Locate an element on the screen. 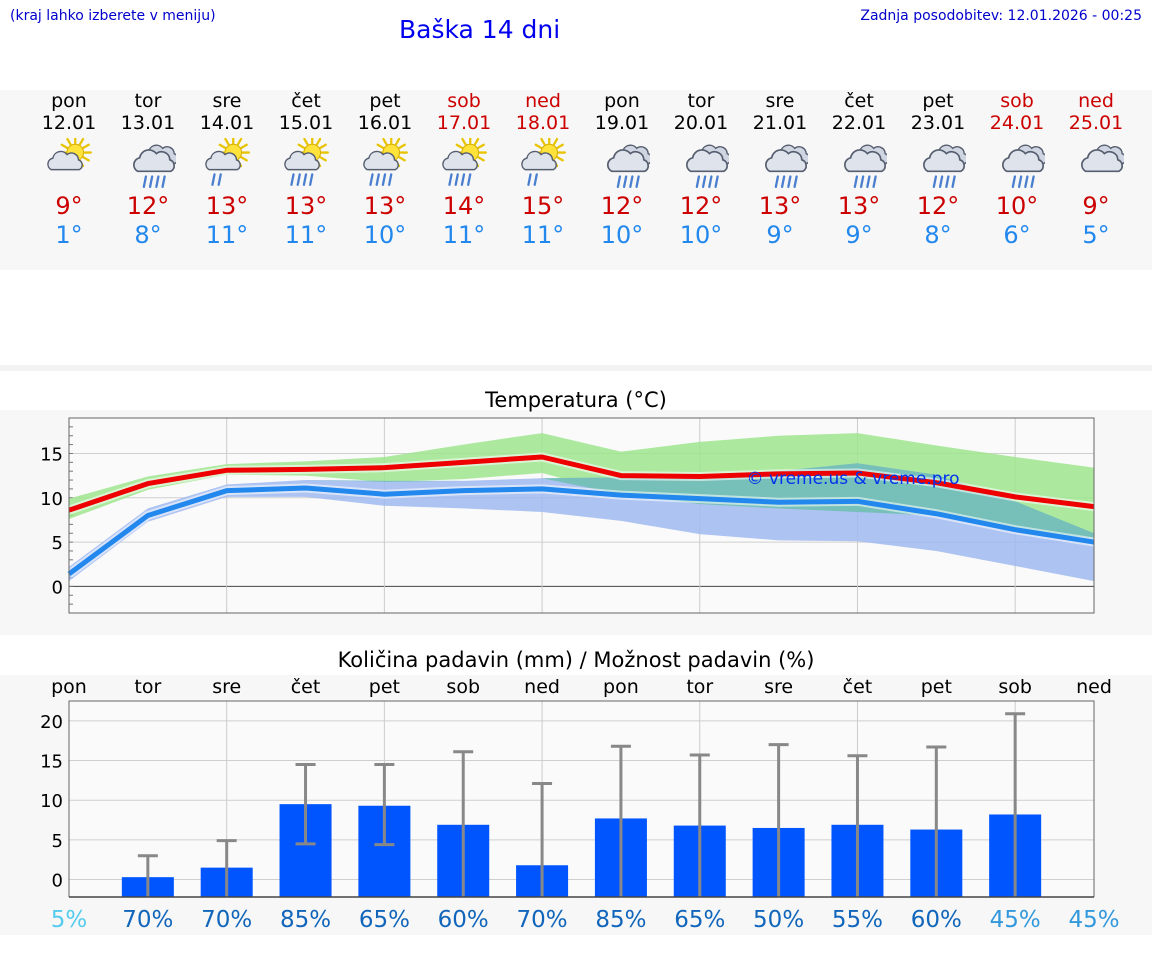 This screenshot has width=1152, height=975. day-column: ned 25.01 9° 5° is located at coordinates (1096, 170).